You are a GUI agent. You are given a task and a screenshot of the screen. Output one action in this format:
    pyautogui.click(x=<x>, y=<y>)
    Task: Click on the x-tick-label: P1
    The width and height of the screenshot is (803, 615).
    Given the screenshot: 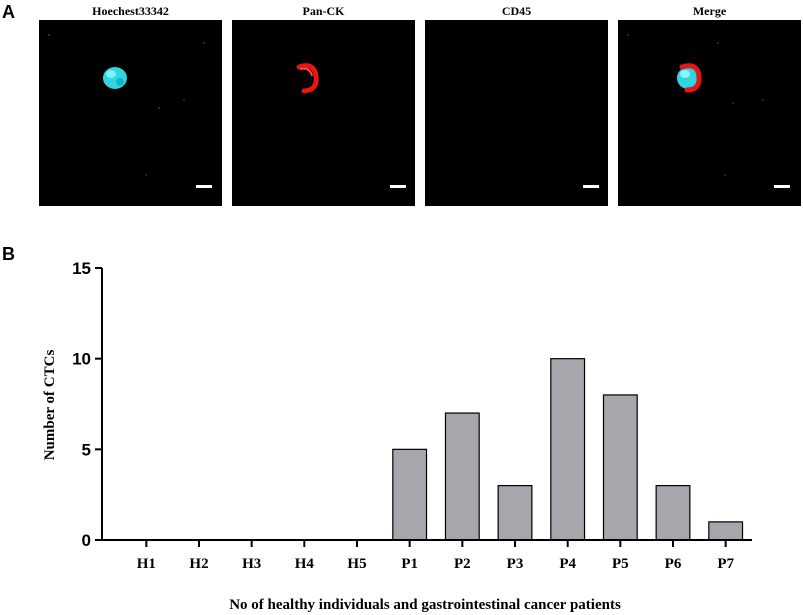 What is the action you would take?
    pyautogui.click(x=409, y=564)
    